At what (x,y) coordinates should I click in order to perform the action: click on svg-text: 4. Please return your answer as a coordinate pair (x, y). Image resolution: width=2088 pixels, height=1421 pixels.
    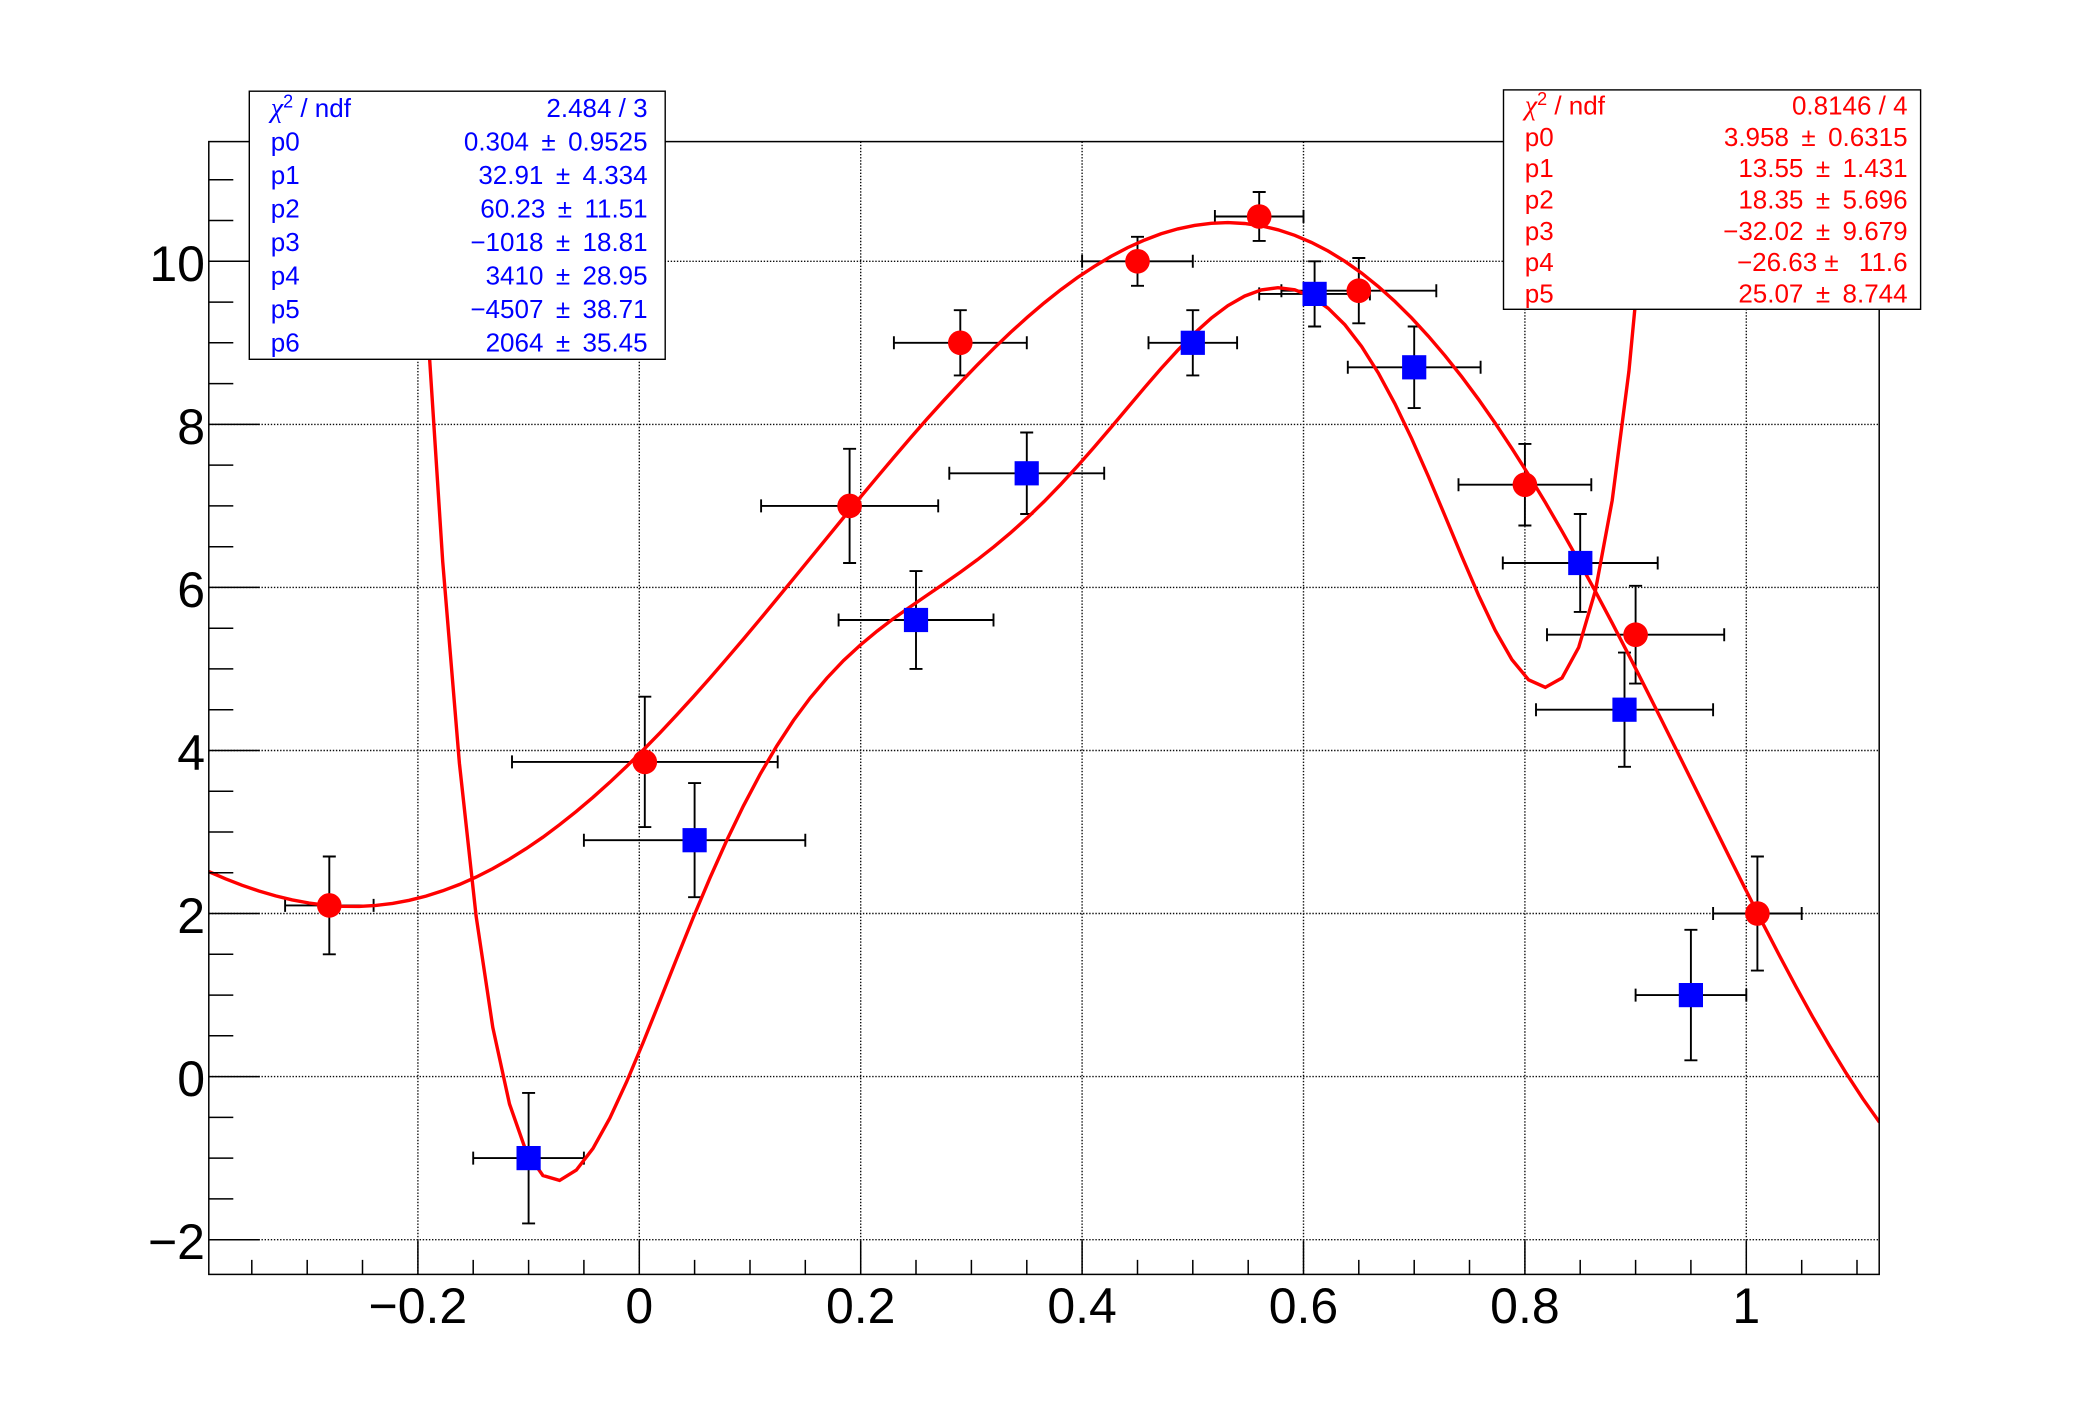
    Looking at the image, I should click on (191, 753).